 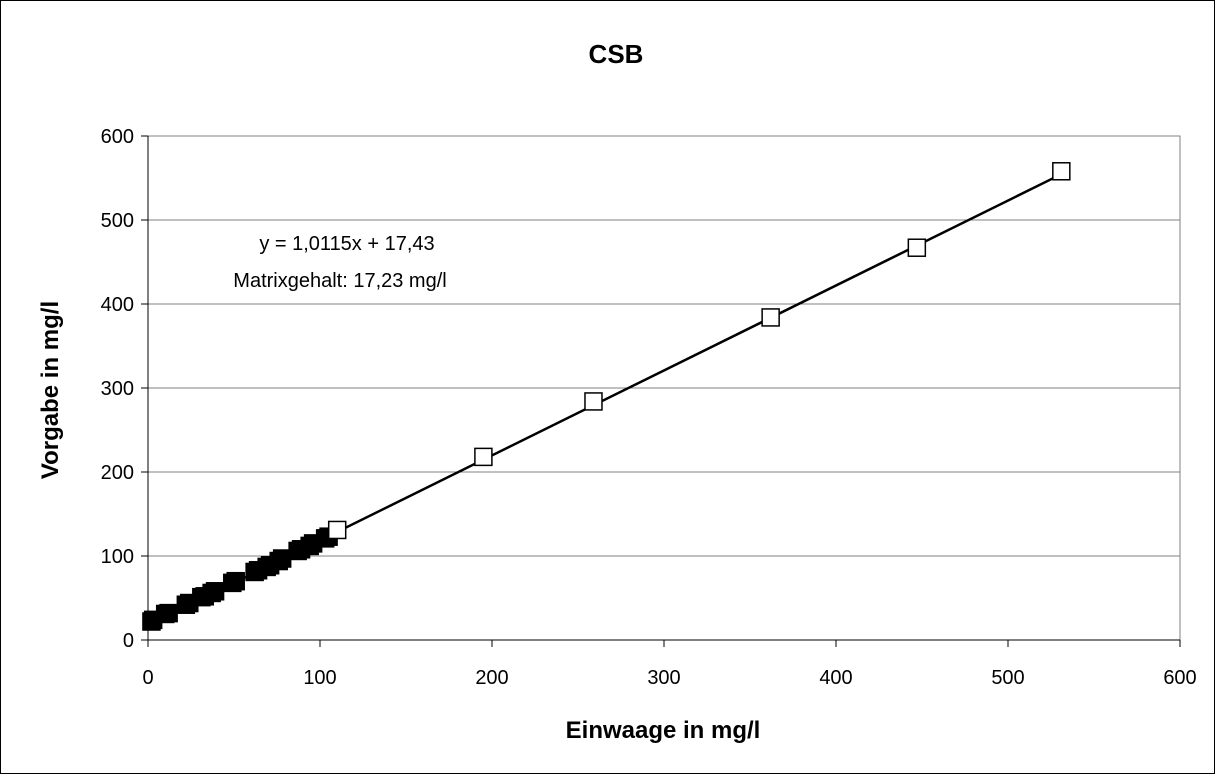 What do you see at coordinates (50, 390) in the screenshot?
I see `y-axis-label: Vorgabe in mg/l` at bounding box center [50, 390].